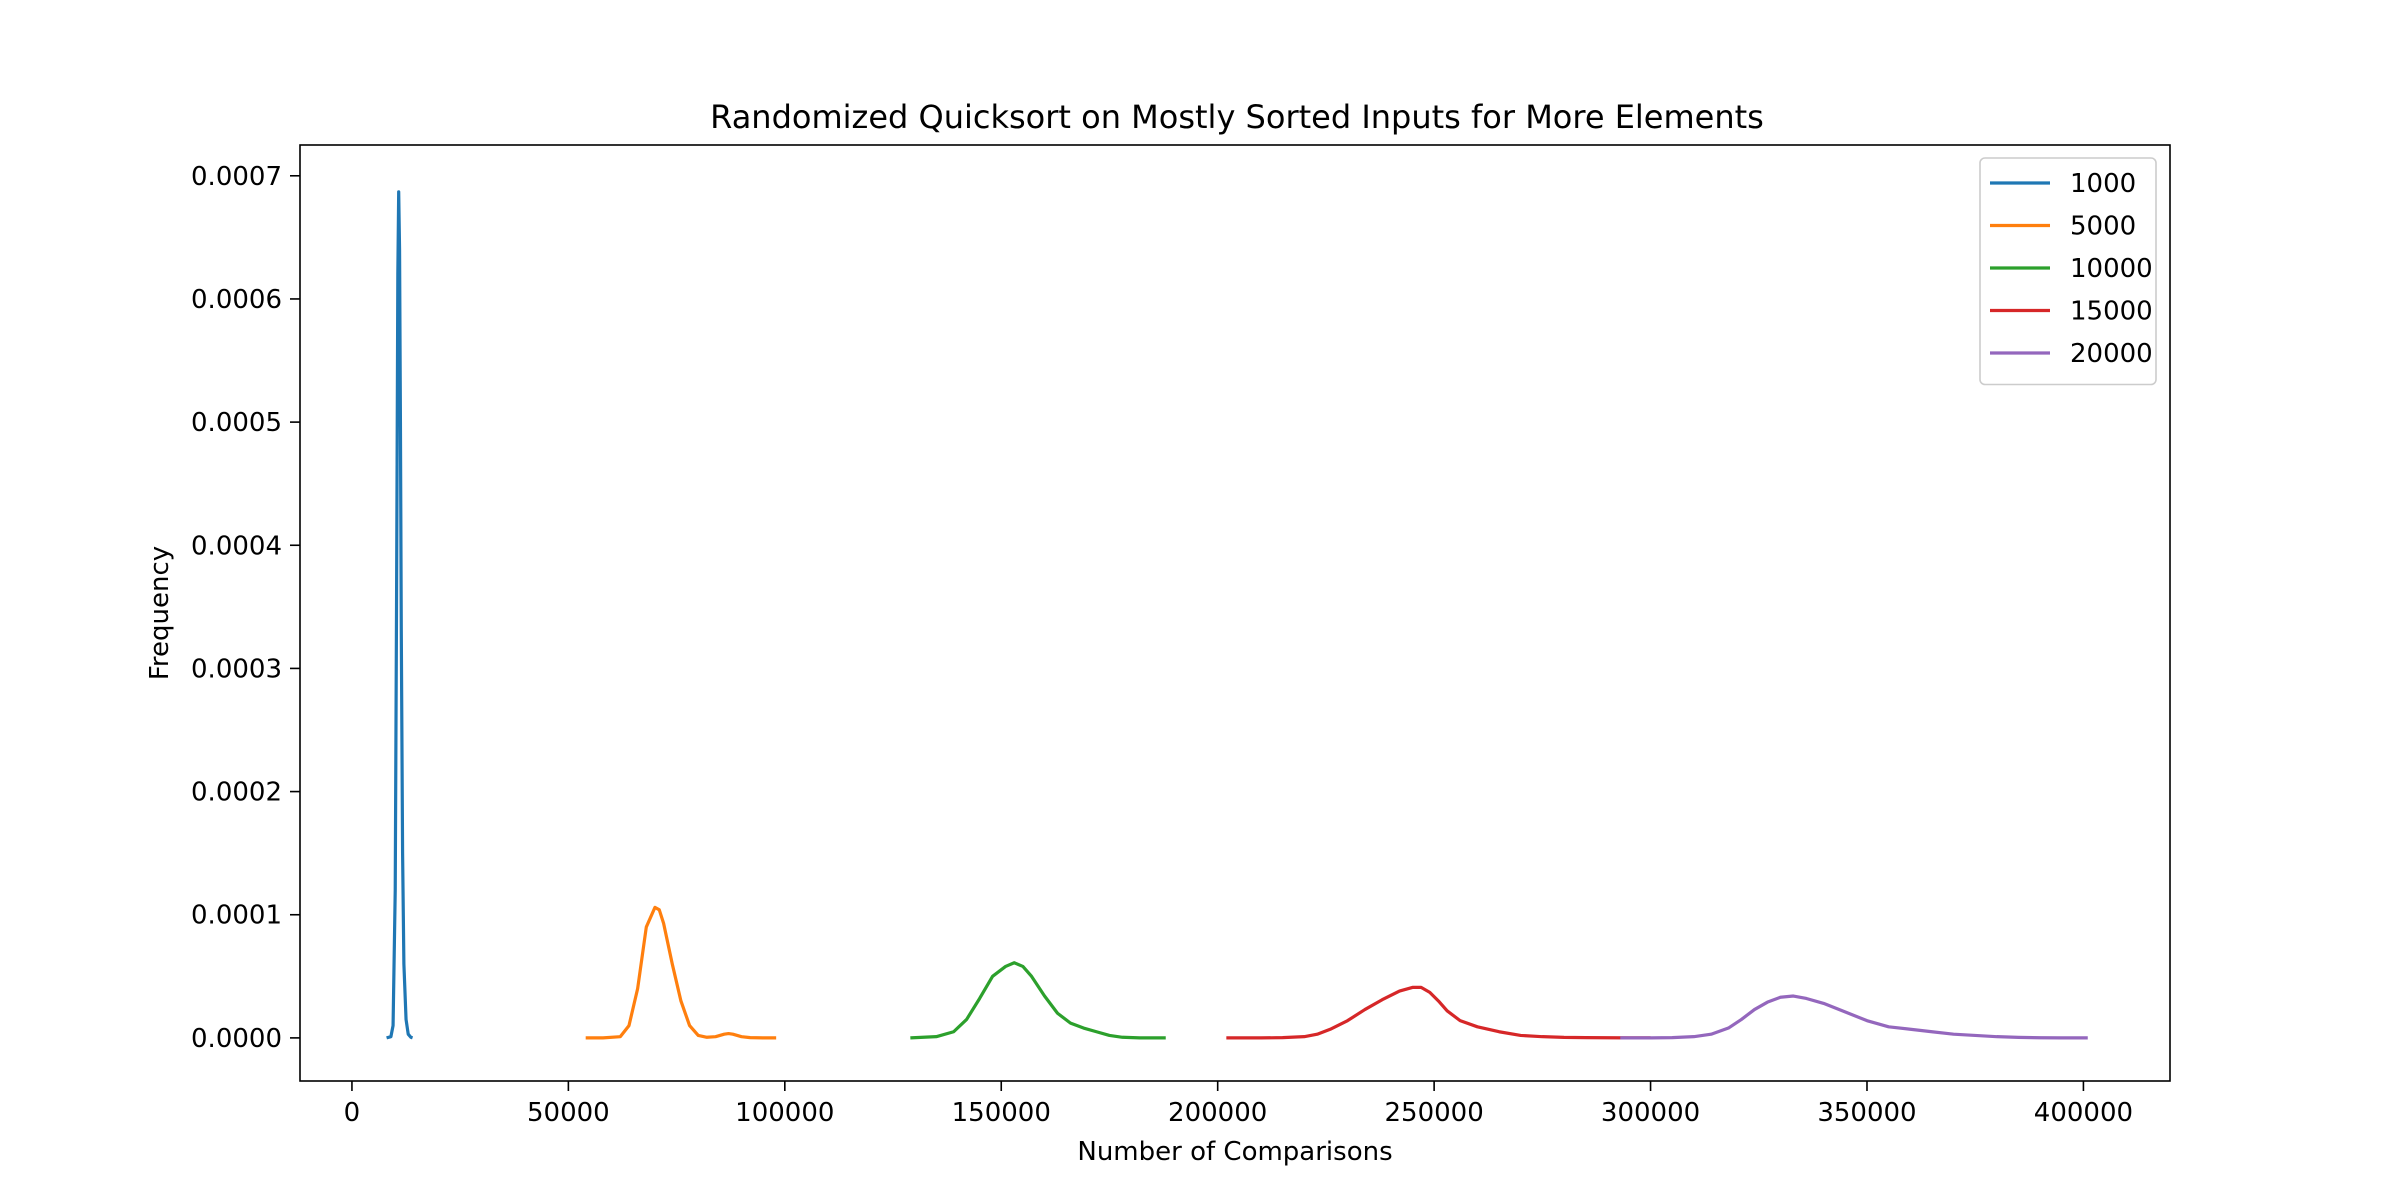 The width and height of the screenshot is (2392, 1204). I want to click on x-tick-label: 100000, so click(784, 1113).